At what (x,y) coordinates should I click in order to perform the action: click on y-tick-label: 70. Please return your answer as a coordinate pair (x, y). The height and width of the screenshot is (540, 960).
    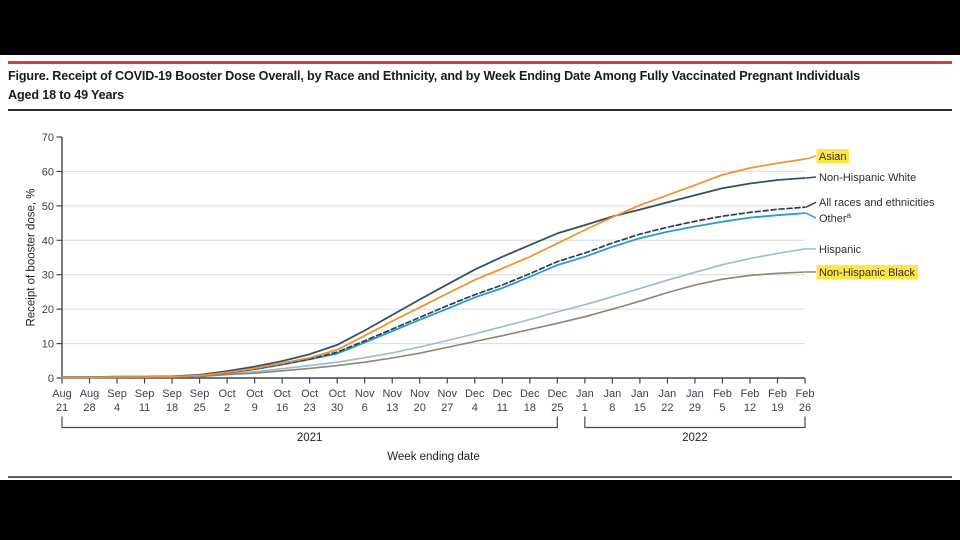
    Looking at the image, I should click on (48, 138).